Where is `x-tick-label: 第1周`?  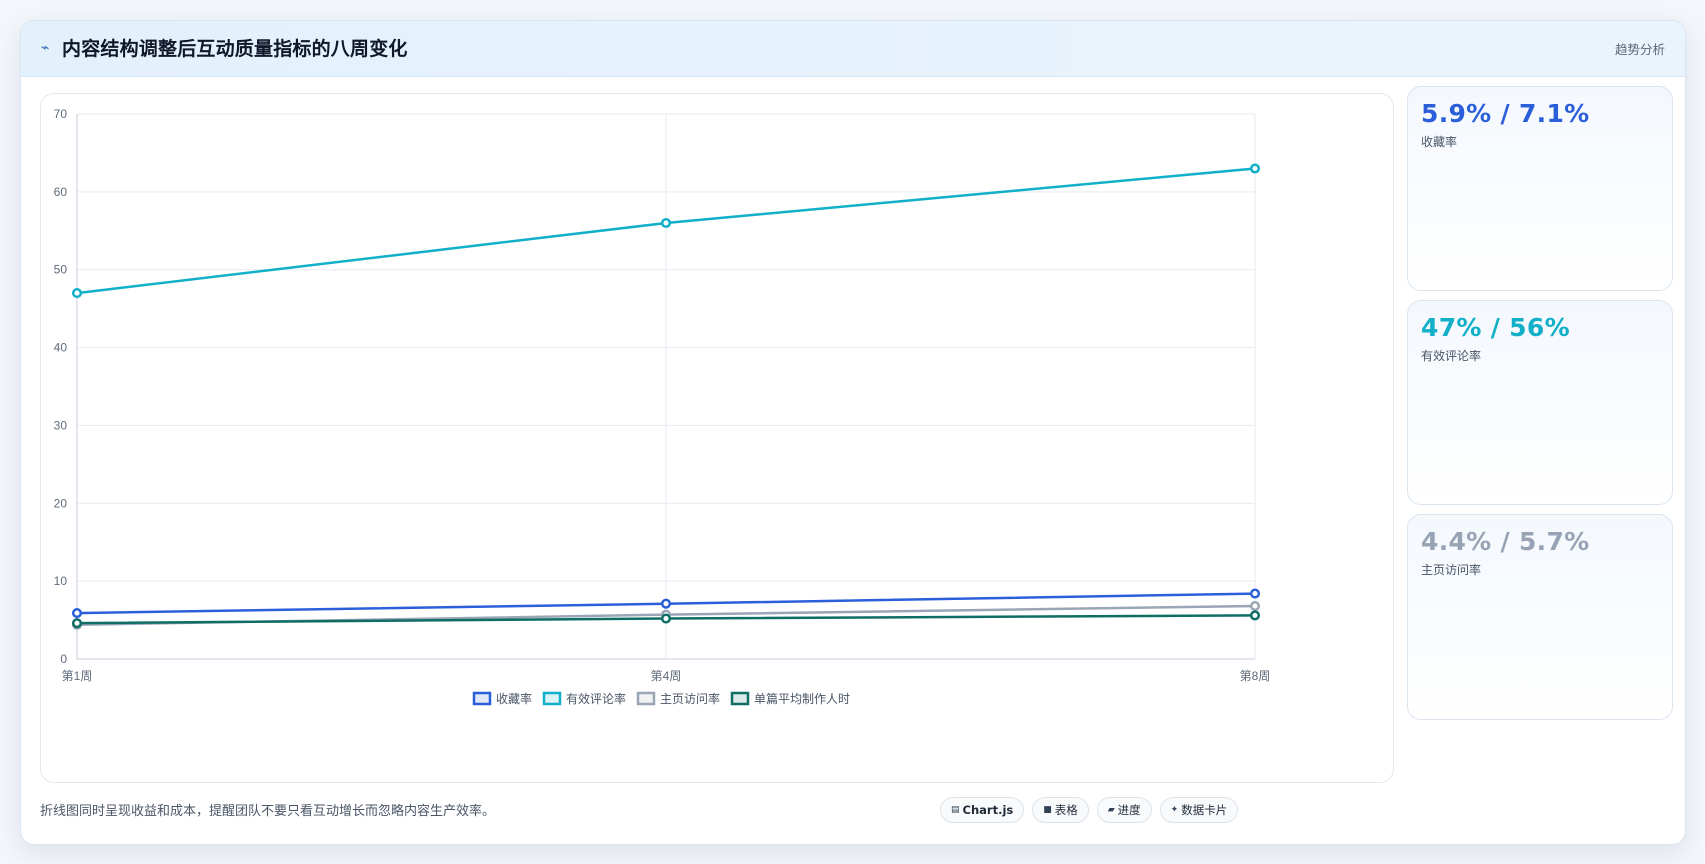 x-tick-label: 第1周 is located at coordinates (77, 676).